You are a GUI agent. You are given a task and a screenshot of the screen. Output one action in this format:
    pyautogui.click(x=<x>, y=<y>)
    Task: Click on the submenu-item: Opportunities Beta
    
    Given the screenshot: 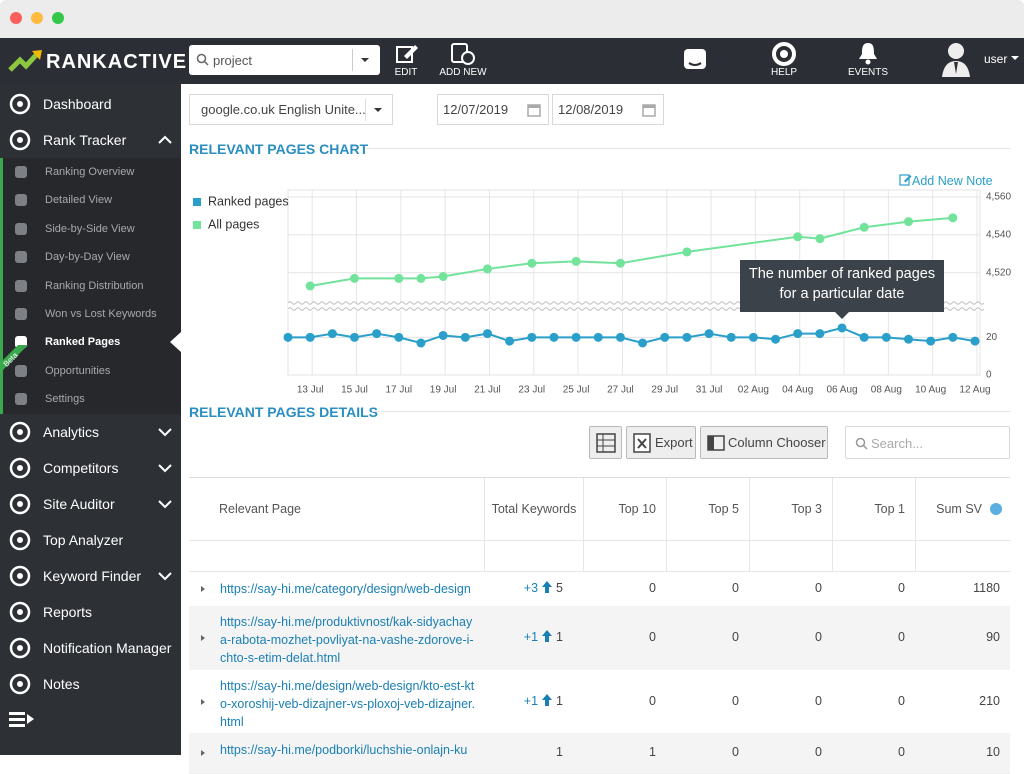 What is the action you would take?
    pyautogui.click(x=90, y=365)
    